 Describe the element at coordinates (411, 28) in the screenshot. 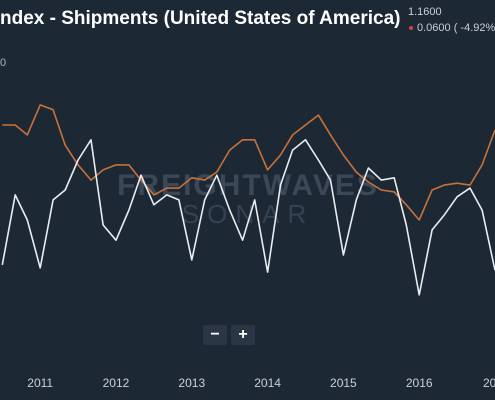

I see `change-indicator` at that location.